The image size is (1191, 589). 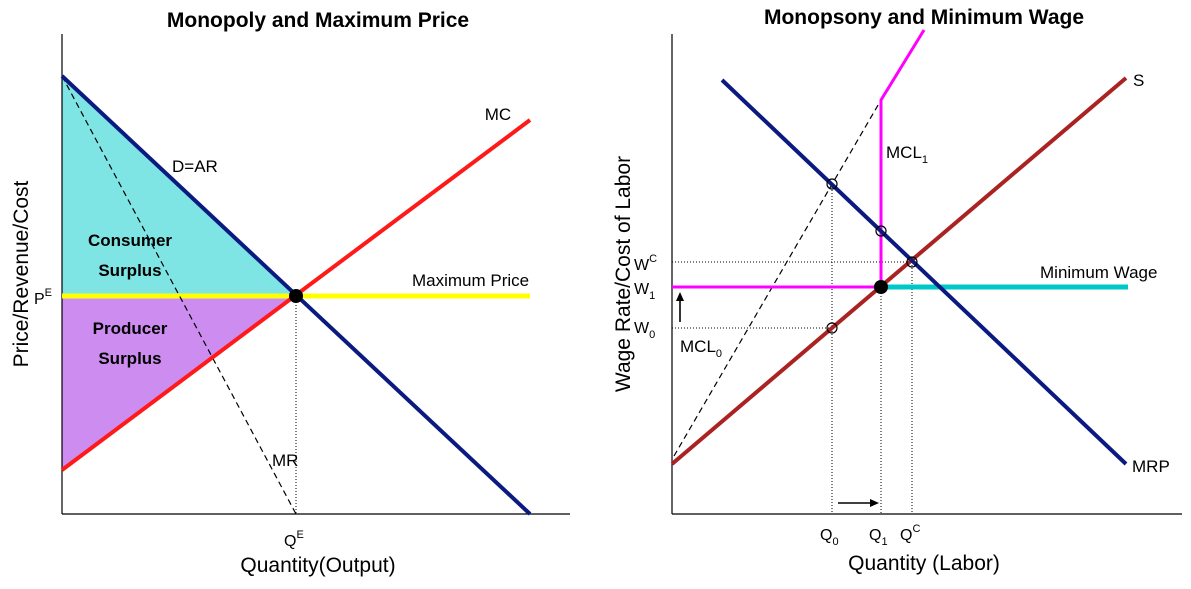 I want to click on pe-tick-label: PE, so click(x=43, y=297).